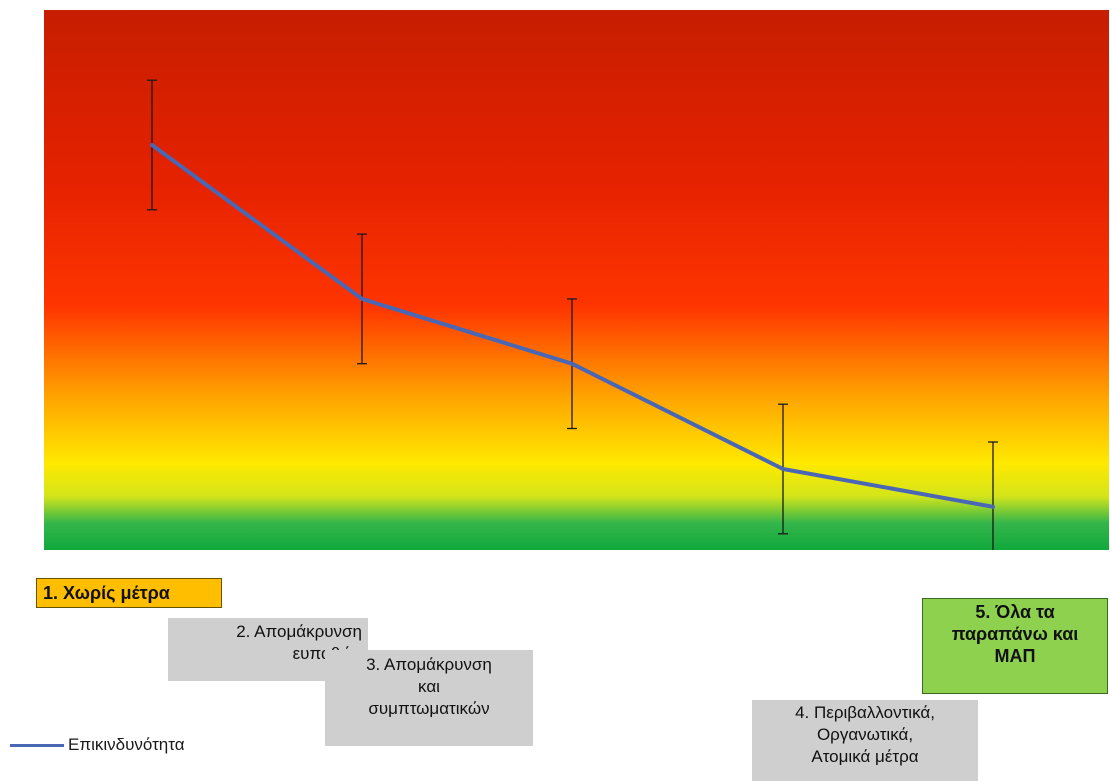  Describe the element at coordinates (429, 698) in the screenshot. I see `category-label-3: 3. Απομάκρυνση και συμπτωματικών` at that location.